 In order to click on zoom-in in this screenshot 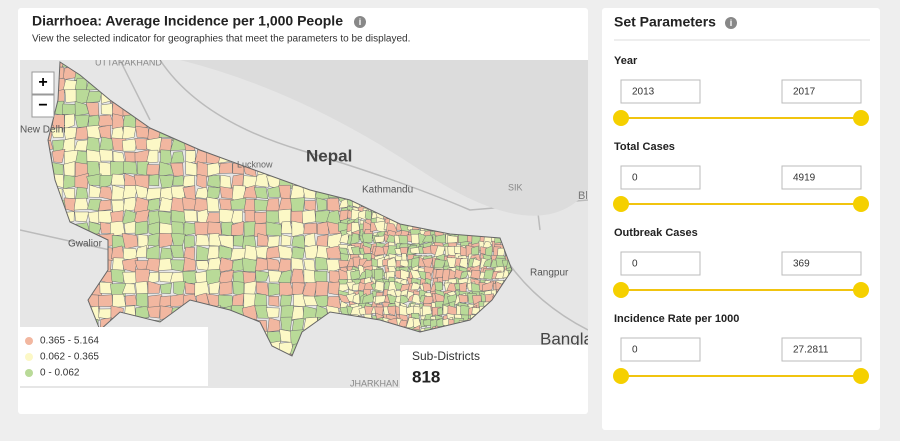, I will do `click(43, 83)`.